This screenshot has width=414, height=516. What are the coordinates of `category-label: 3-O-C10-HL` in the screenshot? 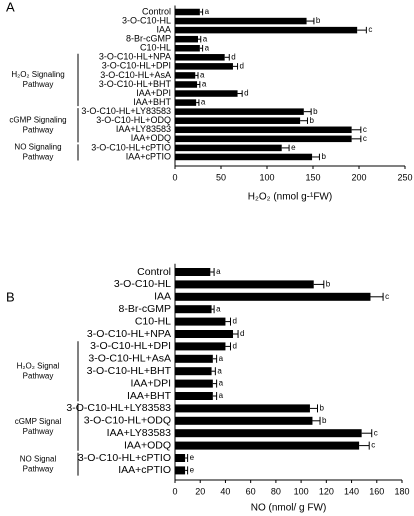 It's located at (146, 20).